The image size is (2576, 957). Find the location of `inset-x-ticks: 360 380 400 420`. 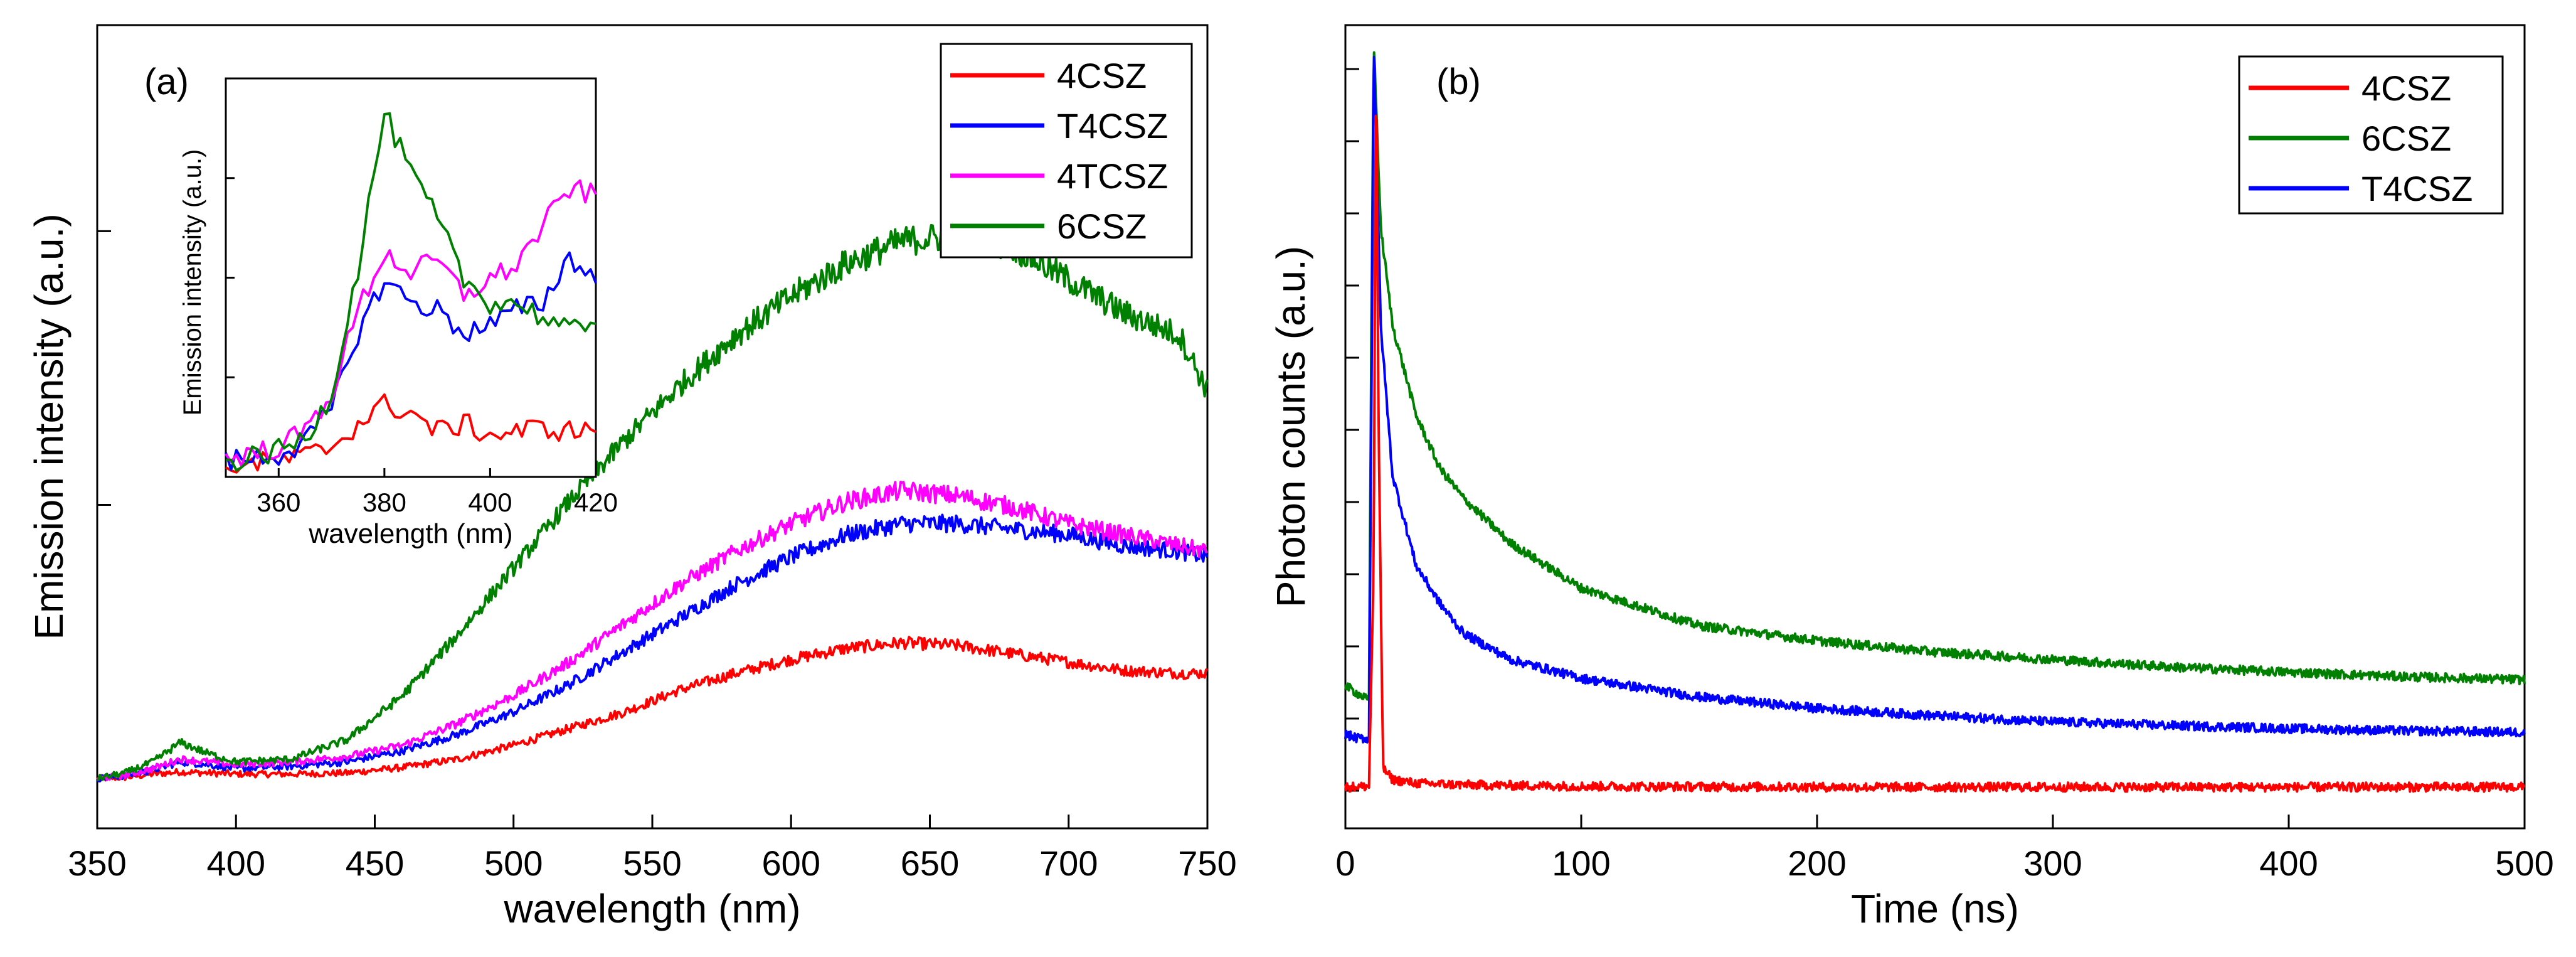

inset-x-ticks: 360 380 400 420 is located at coordinates (437, 493).